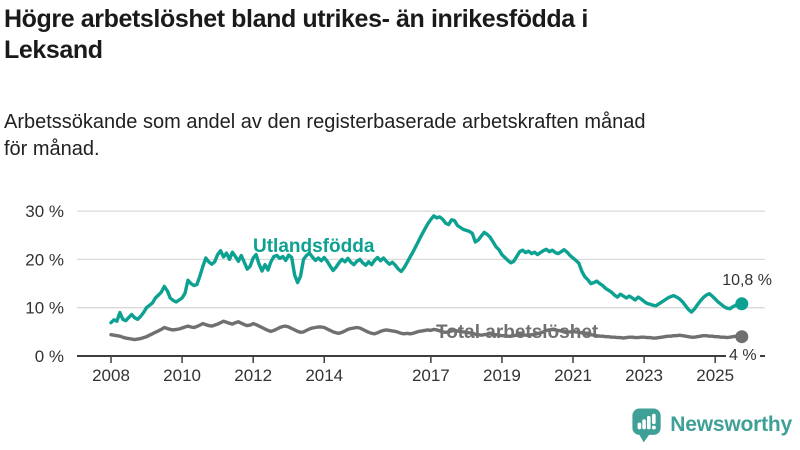 The height and width of the screenshot is (450, 800). I want to click on y-axis-label: 0 %, so click(49, 356).